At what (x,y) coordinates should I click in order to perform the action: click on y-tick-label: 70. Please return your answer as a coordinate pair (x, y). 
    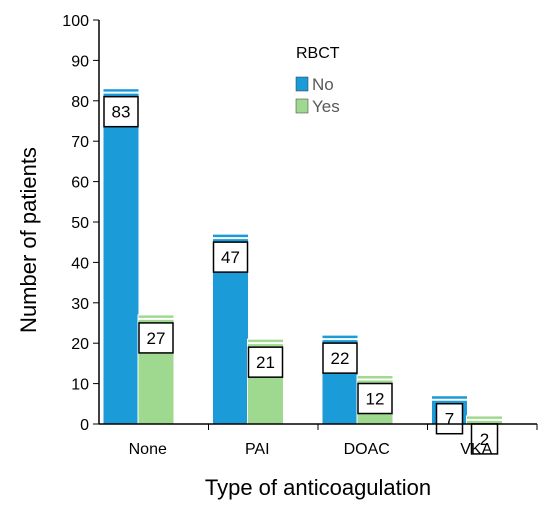
    Looking at the image, I should click on (80, 142).